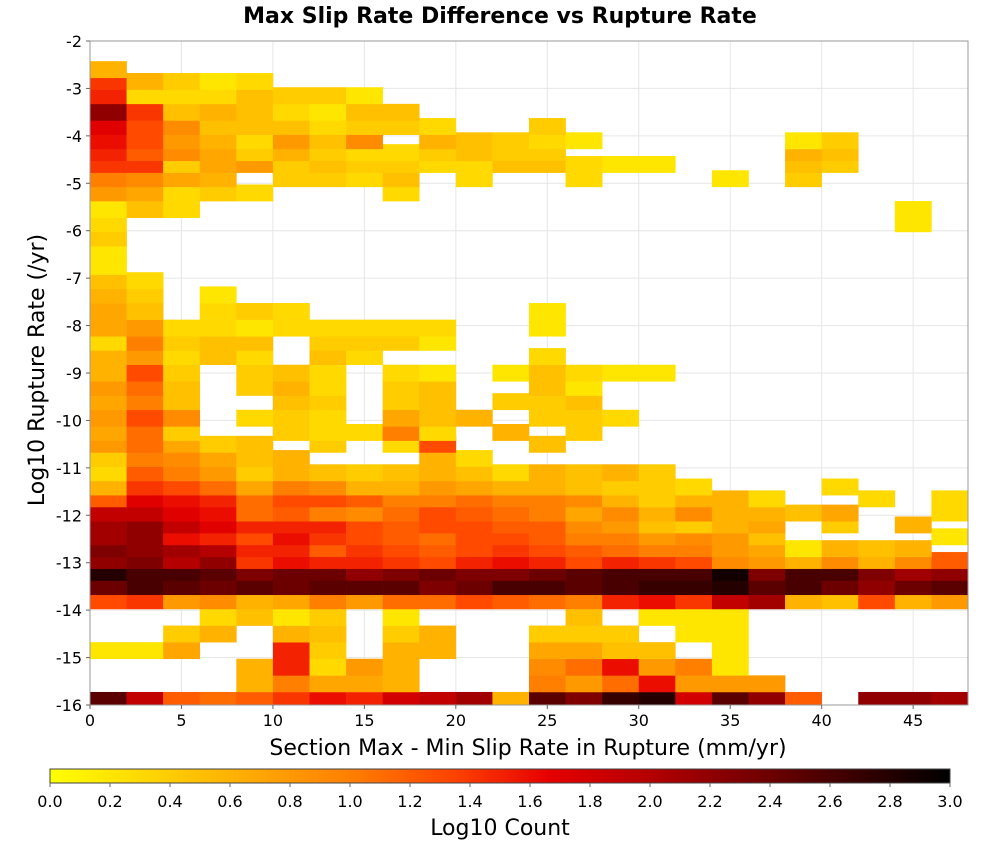  I want to click on colorbar-tick-label: 1.6, so click(529, 801).